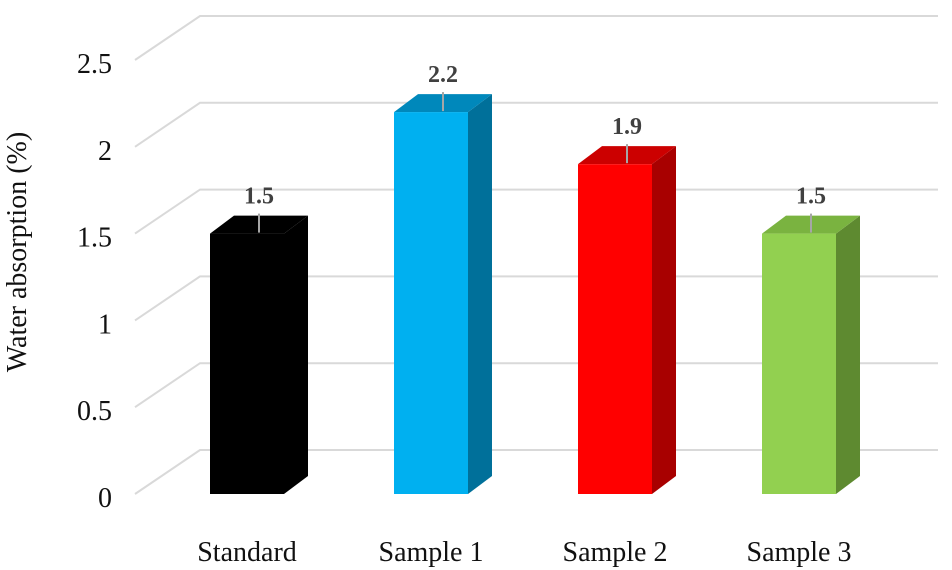 The width and height of the screenshot is (952, 570). What do you see at coordinates (524, 552) in the screenshot?
I see `x-category-labels: Standard Sample 1 Sample 2 Sample 3` at bounding box center [524, 552].